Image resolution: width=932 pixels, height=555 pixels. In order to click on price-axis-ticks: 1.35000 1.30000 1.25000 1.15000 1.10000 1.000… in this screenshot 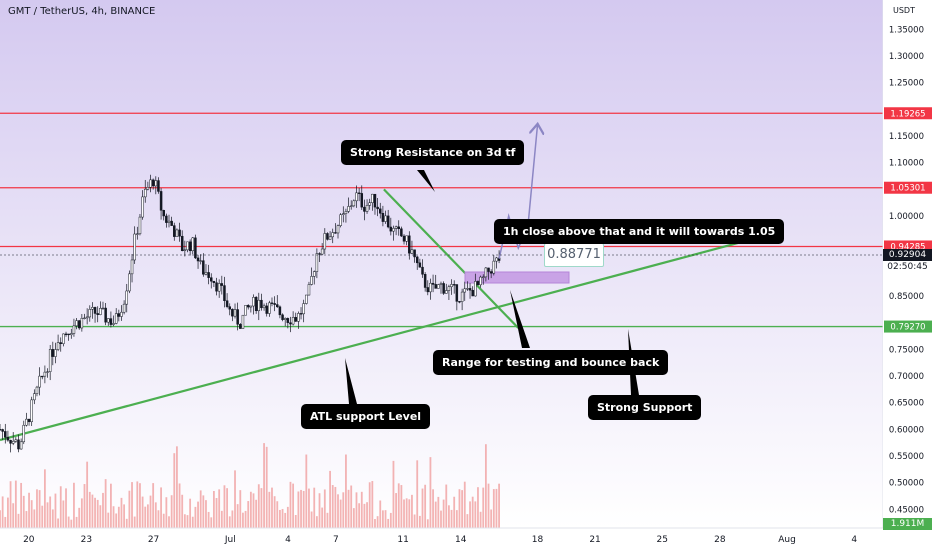, I will do `click(906, 270)`.